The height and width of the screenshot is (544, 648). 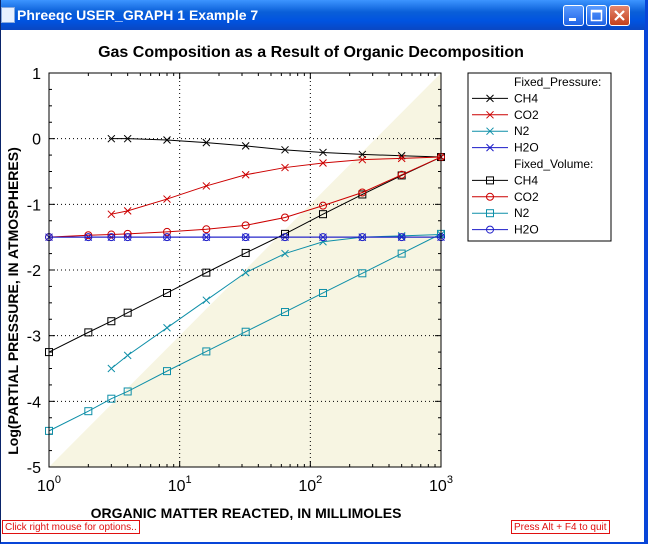 What do you see at coordinates (246, 512) in the screenshot?
I see `x-axis-label: ORGANIC MATTER REACTED, IN MILLIMOLES` at bounding box center [246, 512].